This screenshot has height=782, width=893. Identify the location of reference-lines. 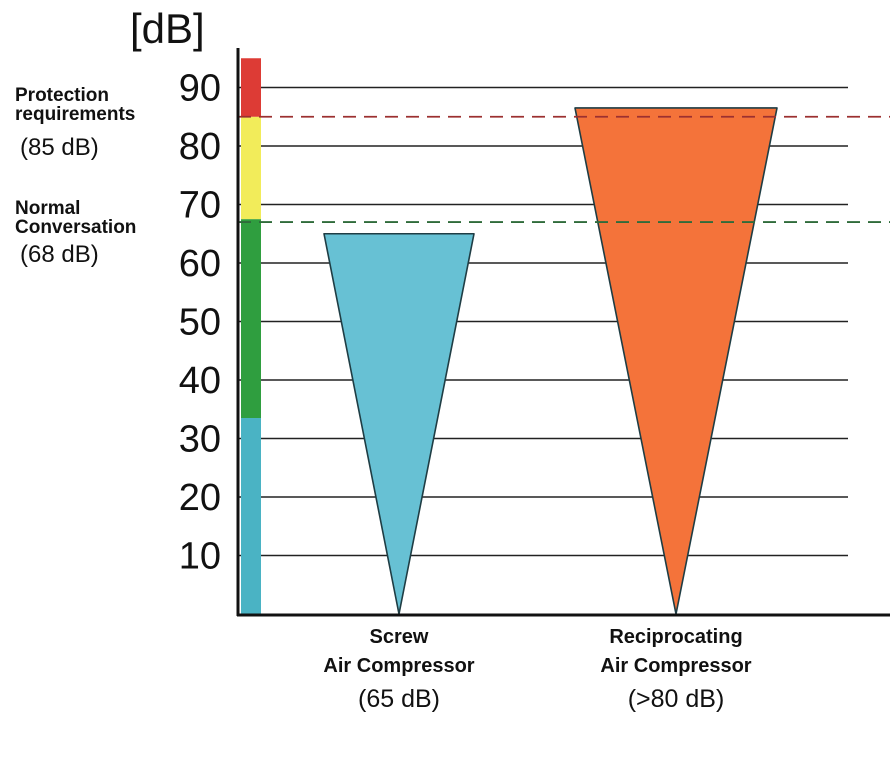
(564, 169).